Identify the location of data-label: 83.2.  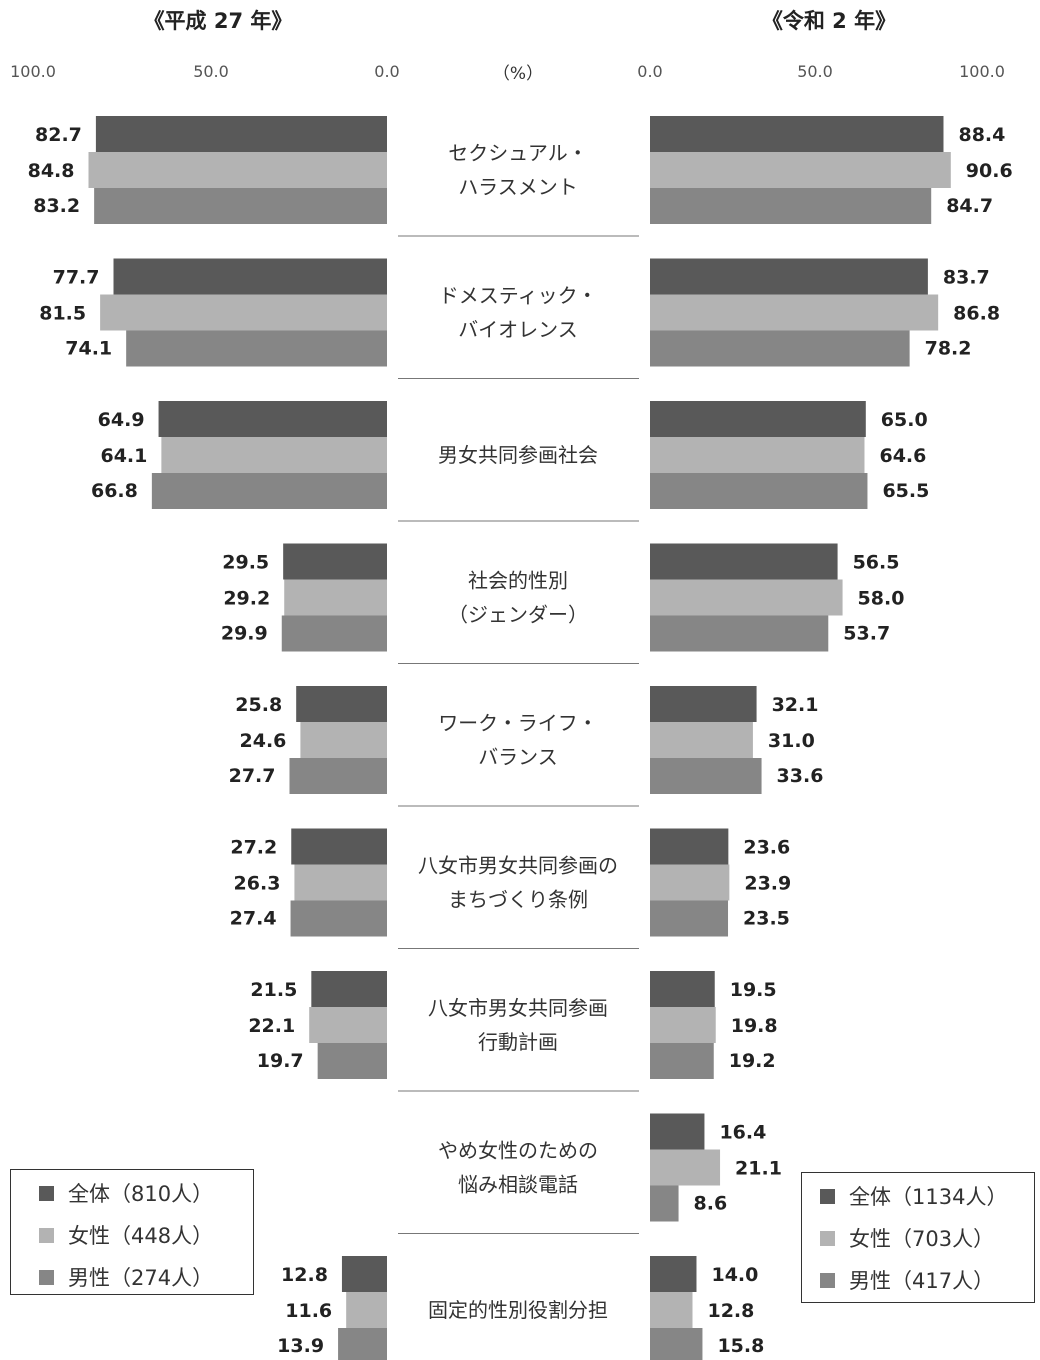
(56, 206).